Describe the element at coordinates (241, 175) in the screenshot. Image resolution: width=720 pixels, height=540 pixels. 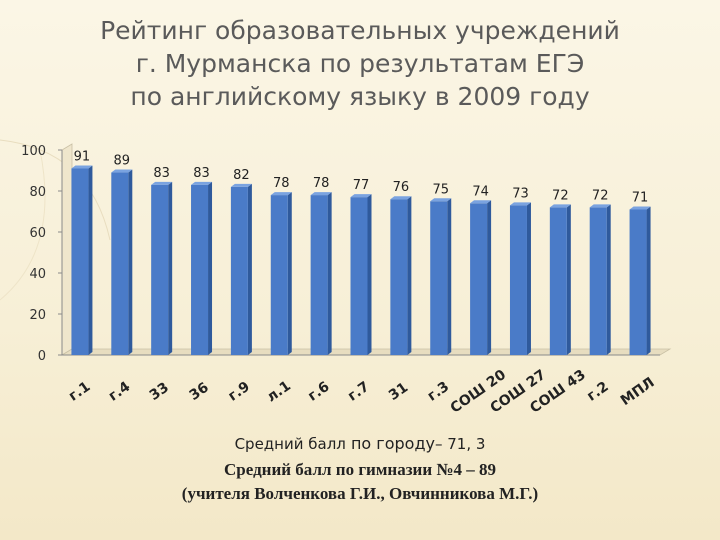
I see `data-label: 82` at that location.